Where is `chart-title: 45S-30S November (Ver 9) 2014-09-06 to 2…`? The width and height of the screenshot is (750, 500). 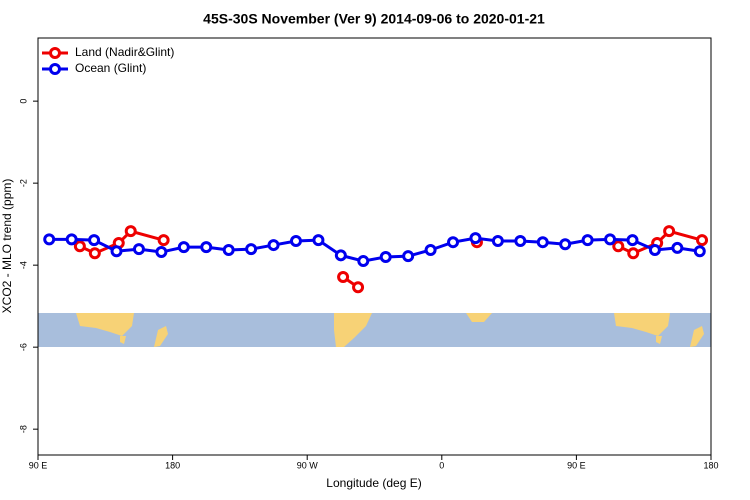 chart-title: 45S-30S November (Ver 9) 2014-09-06 to 2… is located at coordinates (374, 19).